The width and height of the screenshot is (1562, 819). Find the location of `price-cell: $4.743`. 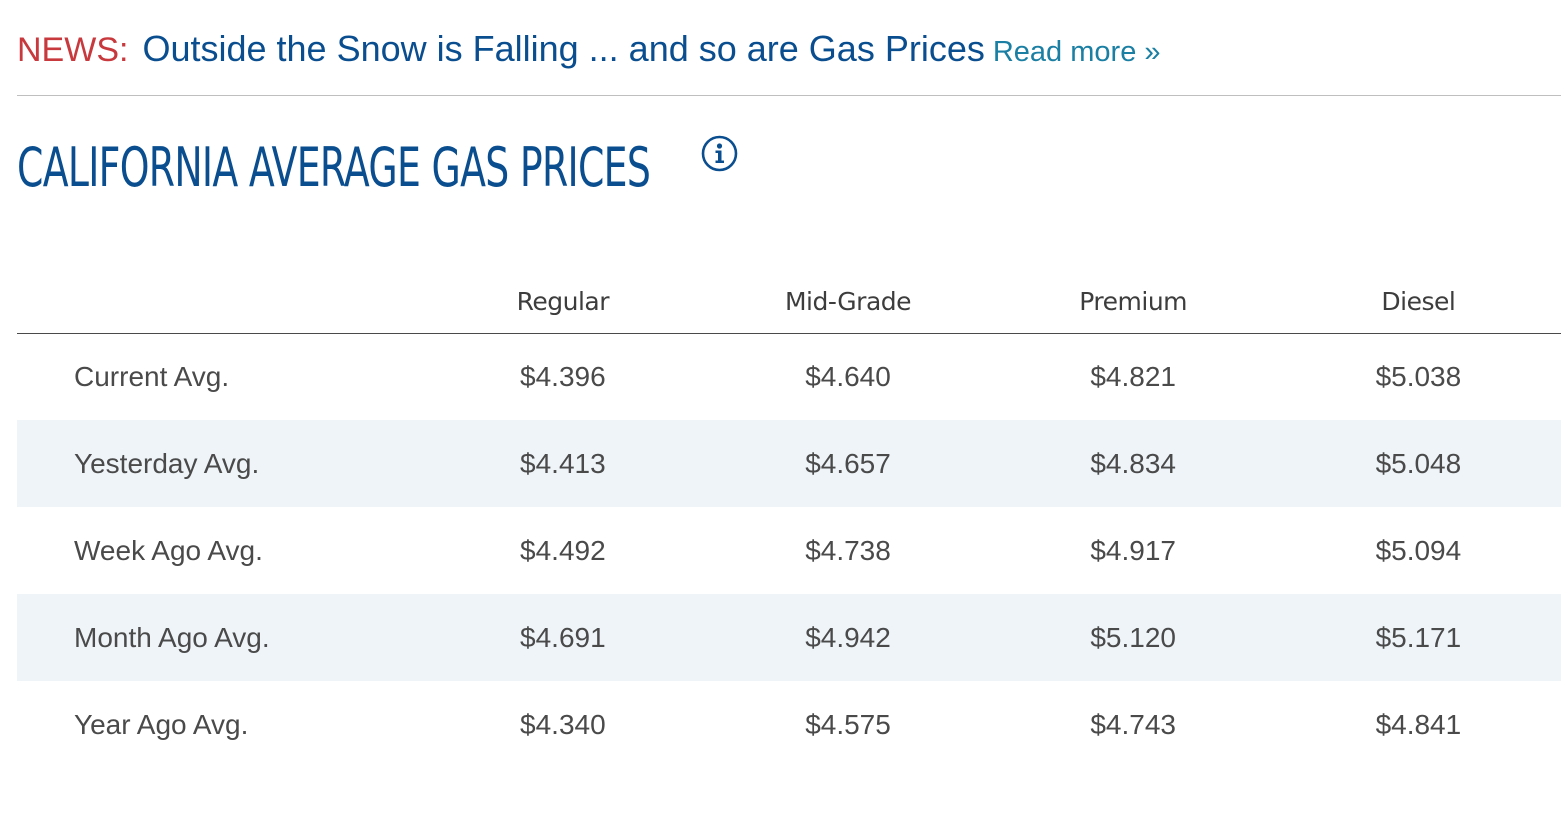

price-cell: $4.743 is located at coordinates (1133, 724).